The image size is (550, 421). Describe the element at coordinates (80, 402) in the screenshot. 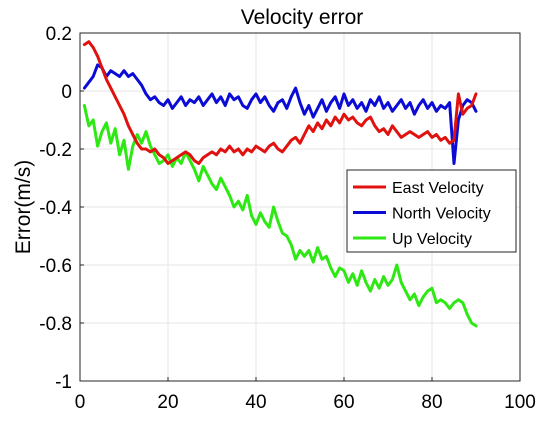

I see `x-tick-label: 0` at that location.